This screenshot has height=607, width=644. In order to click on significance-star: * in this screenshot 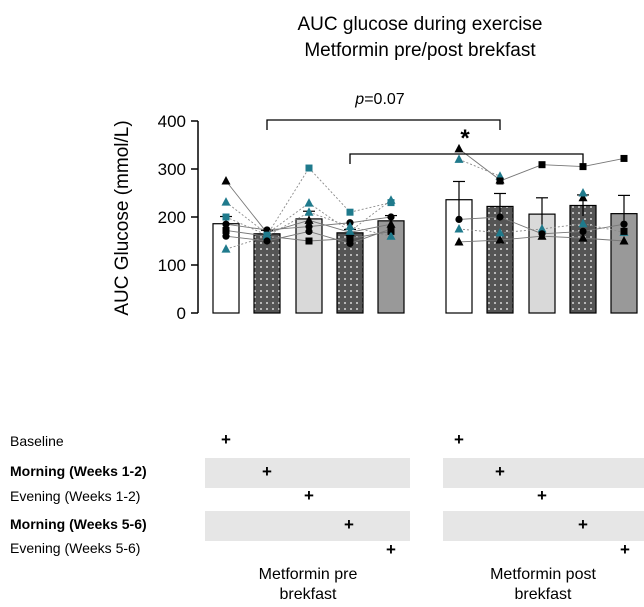, I will do `click(465, 138)`.